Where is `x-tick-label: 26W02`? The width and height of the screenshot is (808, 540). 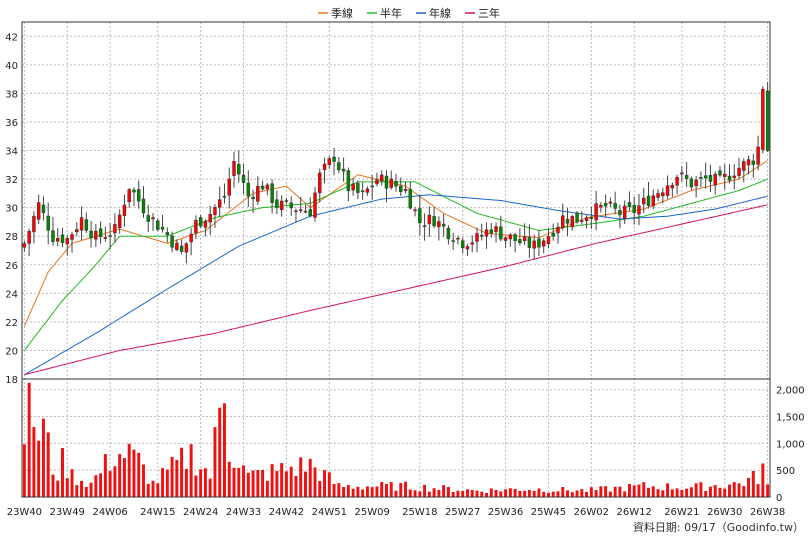 x-tick-label: 26W02 is located at coordinates (591, 512).